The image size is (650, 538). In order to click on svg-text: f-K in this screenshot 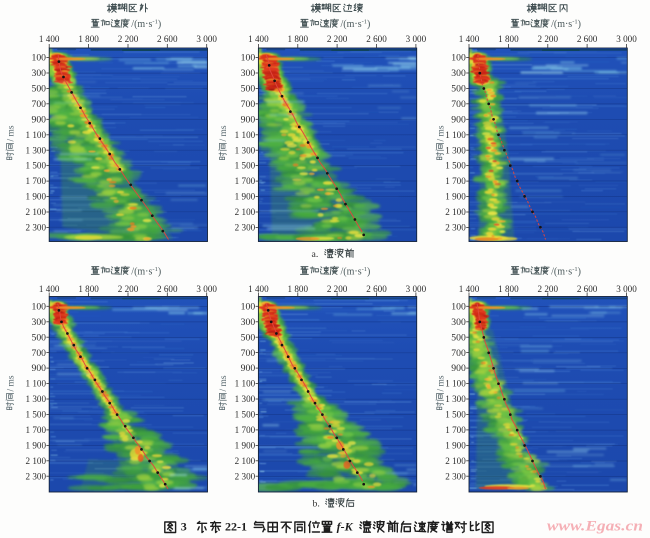, I will do `click(345, 527)`.